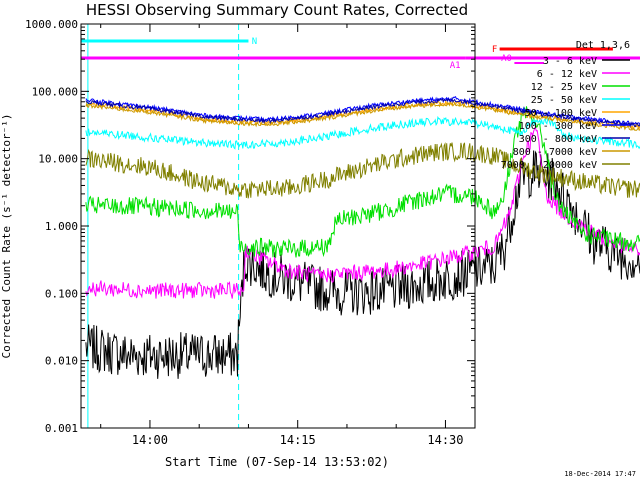 This screenshot has width=640, height=480. Describe the element at coordinates (360, 54) in the screenshot. I see `attenuator-markers: N F A1 A0` at that location.